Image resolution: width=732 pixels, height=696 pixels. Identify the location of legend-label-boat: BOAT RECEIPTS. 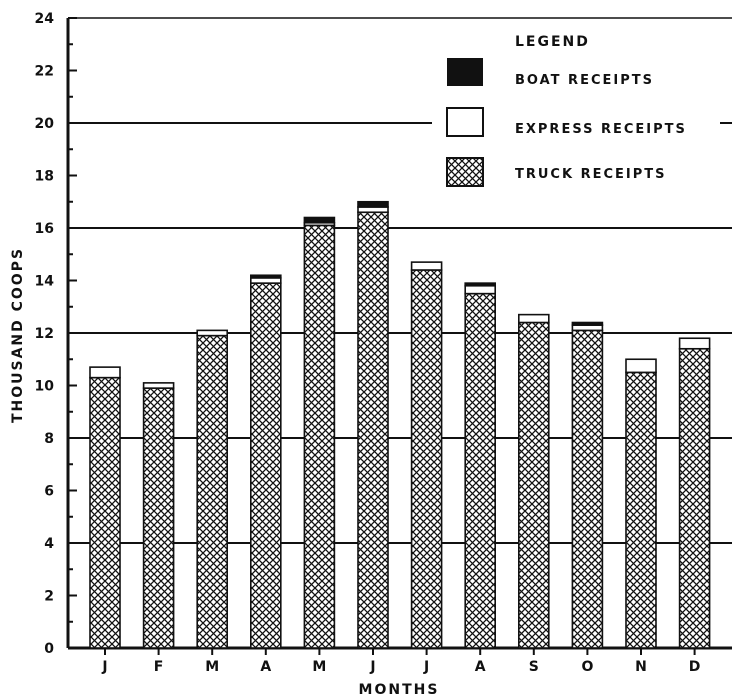
(584, 80).